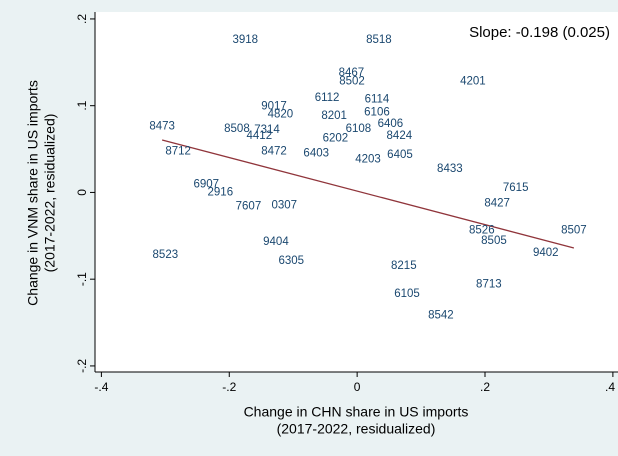 Image resolution: width=618 pixels, height=456 pixels. What do you see at coordinates (377, 113) in the screenshot?
I see `point-label: 6106` at bounding box center [377, 113].